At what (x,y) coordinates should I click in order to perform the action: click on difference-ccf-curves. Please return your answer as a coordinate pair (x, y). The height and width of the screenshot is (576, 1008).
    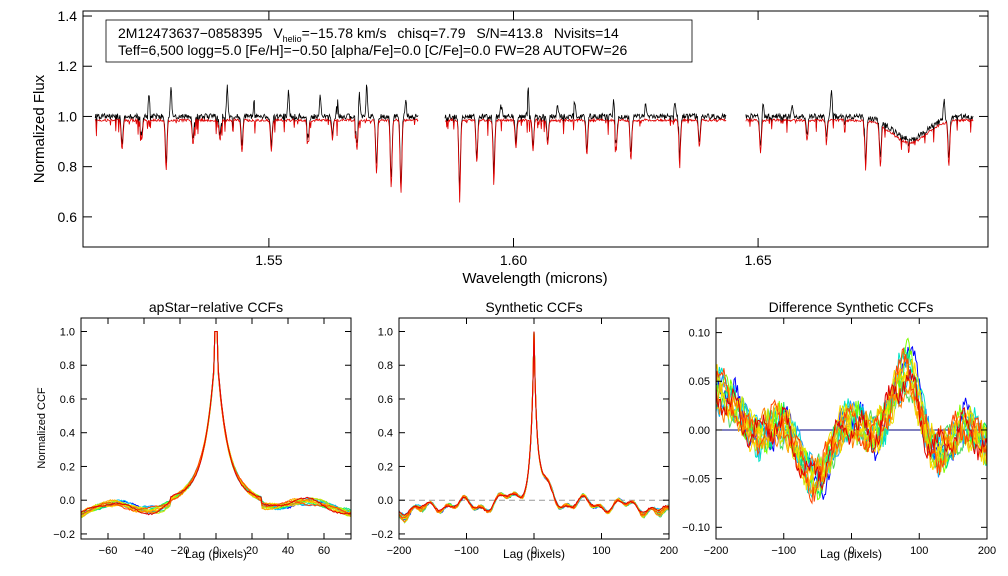
    Looking at the image, I should click on (851, 421).